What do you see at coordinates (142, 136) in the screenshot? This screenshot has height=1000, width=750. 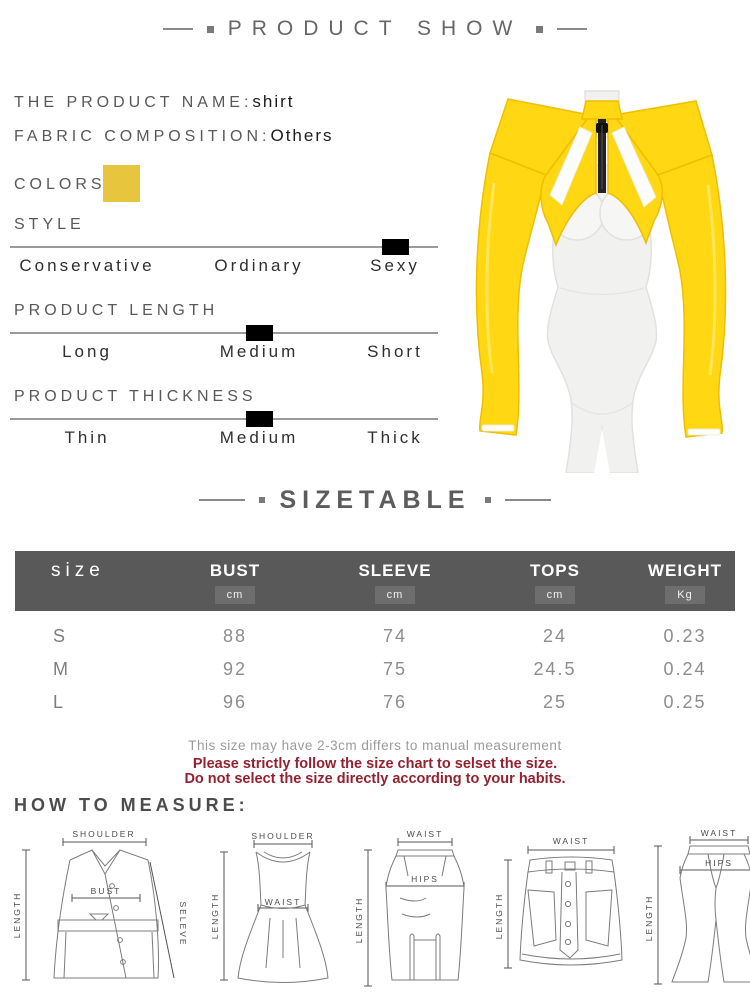 I see `fabric-label: FABRIC COMPOSITION:` at bounding box center [142, 136].